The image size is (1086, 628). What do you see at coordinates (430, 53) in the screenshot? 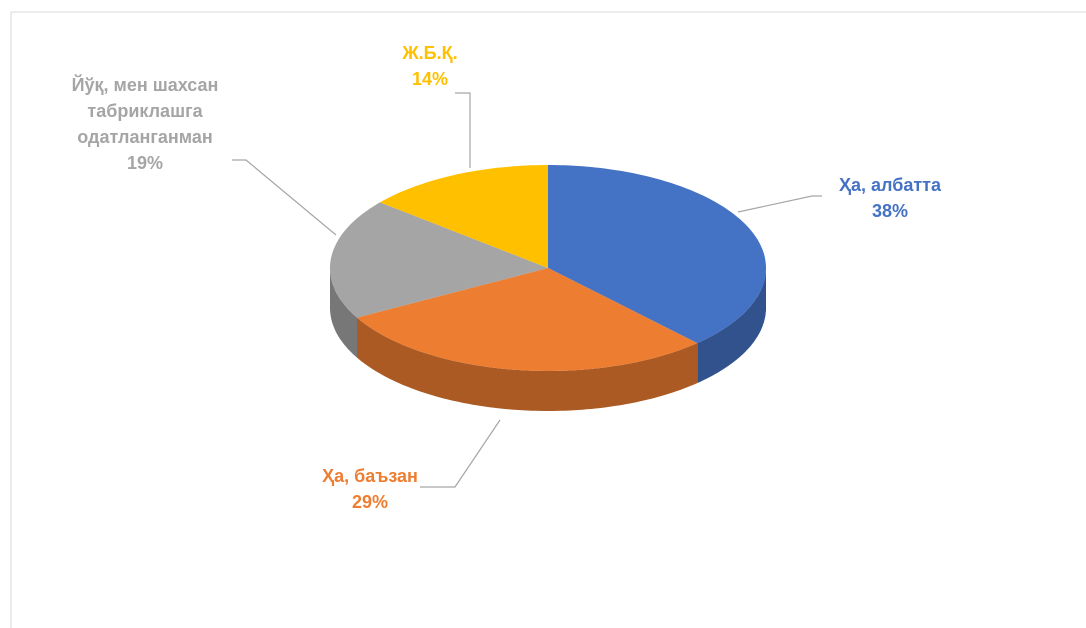
I see `category-label: Ж.Б.Қ.` at bounding box center [430, 53].